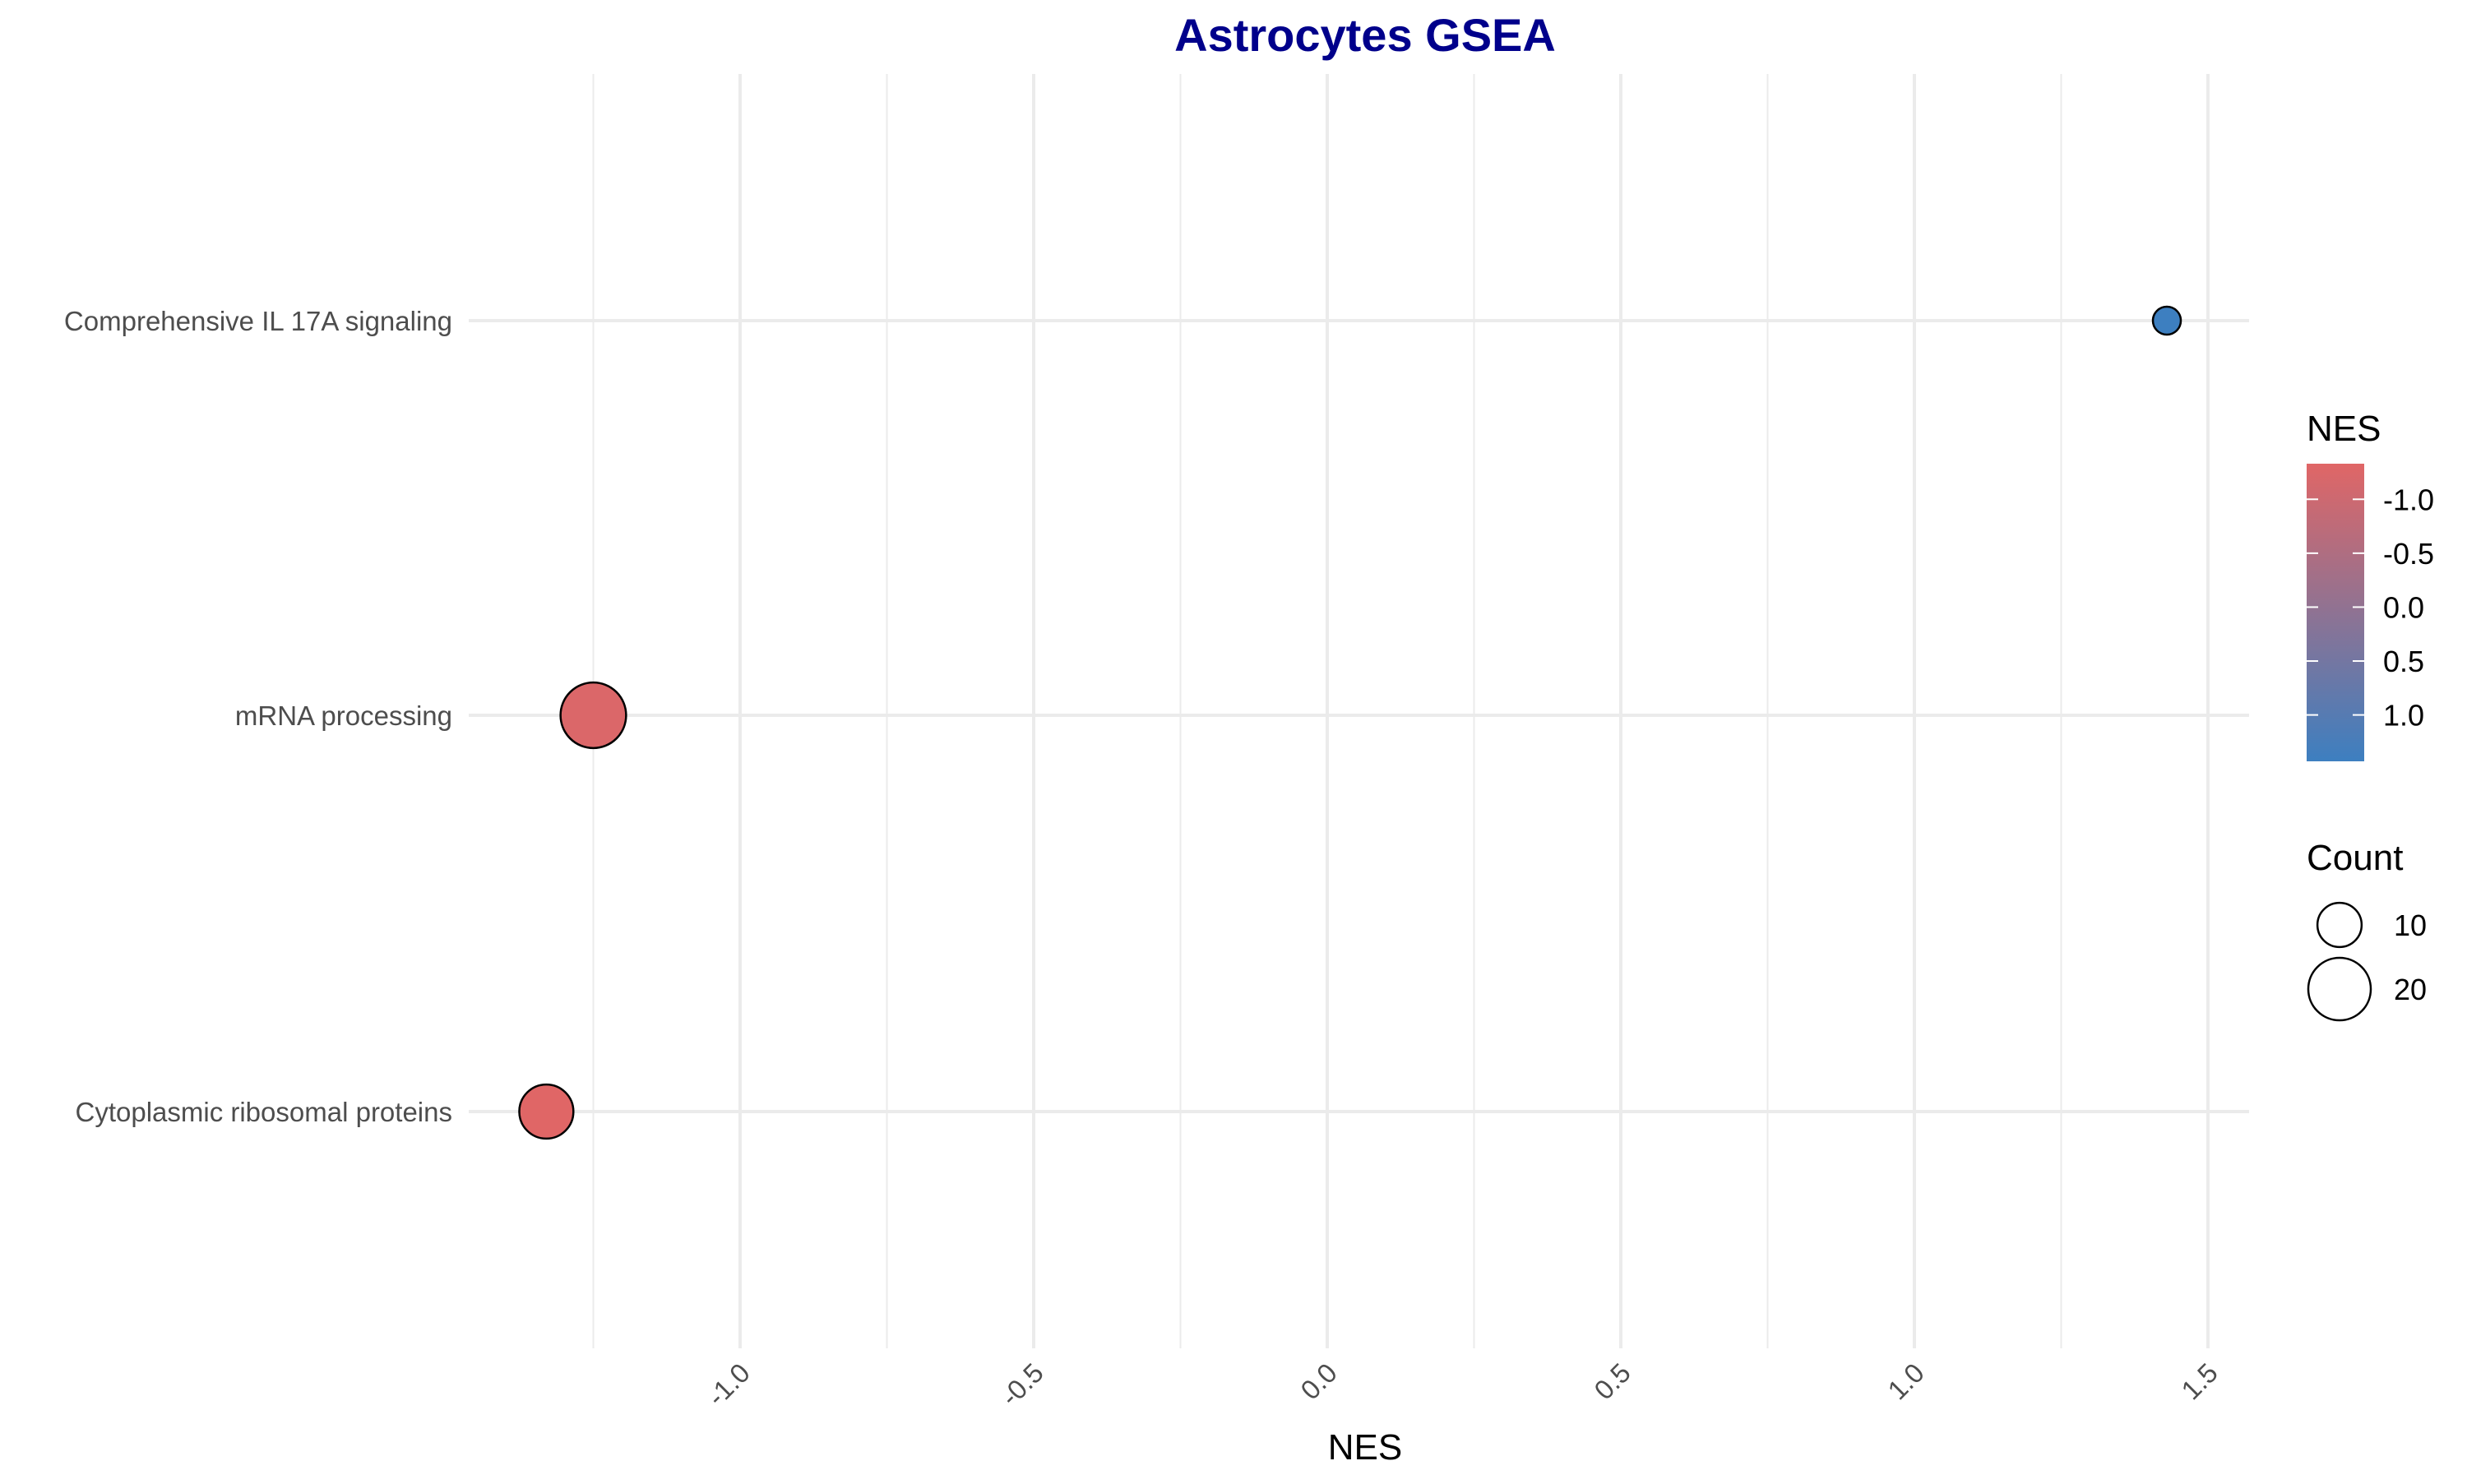 This screenshot has height=1484, width=2467. Describe the element at coordinates (1612, 1382) in the screenshot. I see `x-tick-label: 0.5` at that location.